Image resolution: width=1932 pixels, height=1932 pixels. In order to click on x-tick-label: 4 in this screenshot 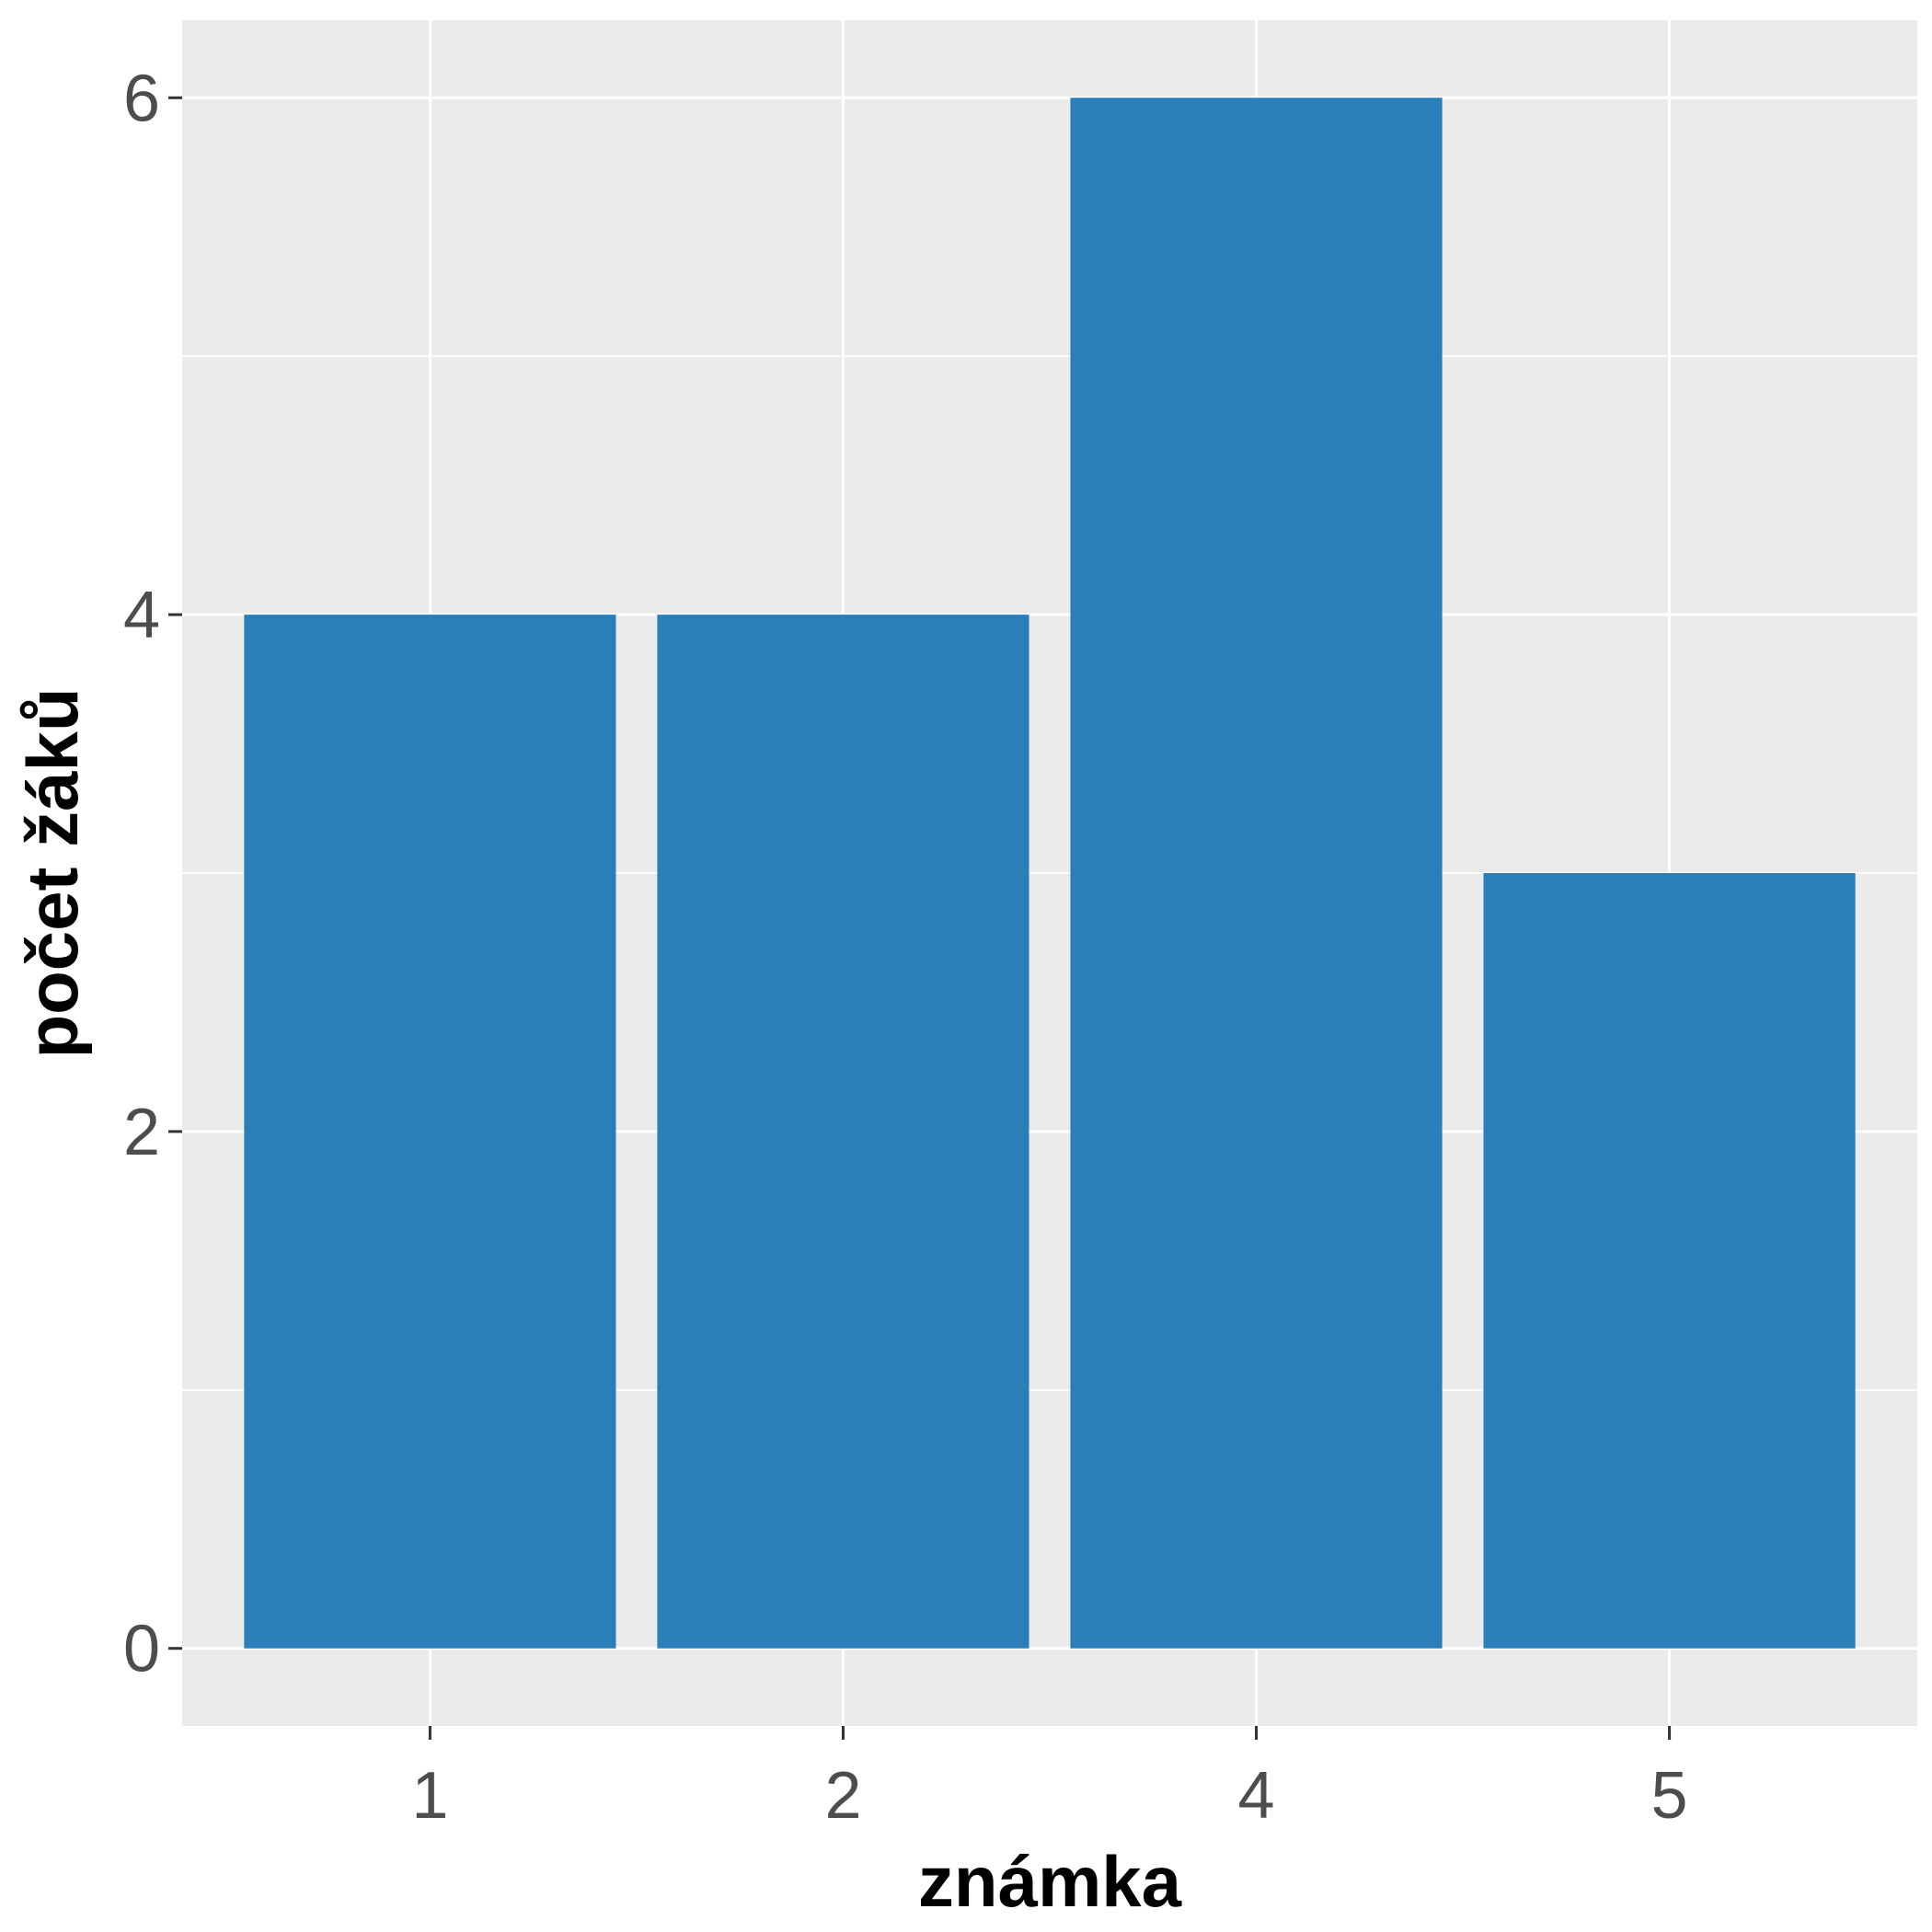, I will do `click(1256, 1796)`.